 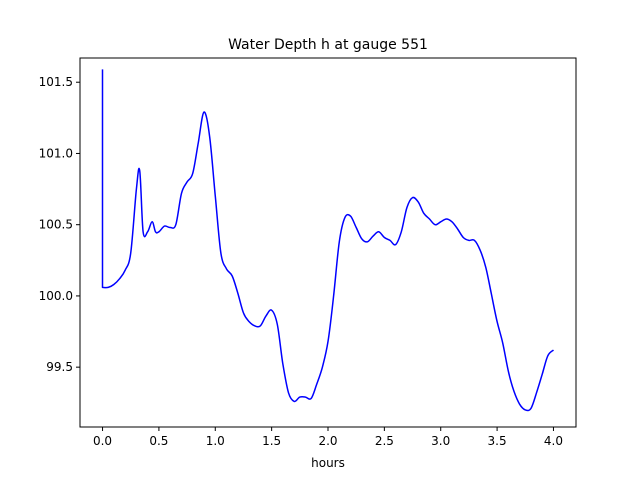 I want to click on x-tick-label: 0.0, so click(x=102, y=441).